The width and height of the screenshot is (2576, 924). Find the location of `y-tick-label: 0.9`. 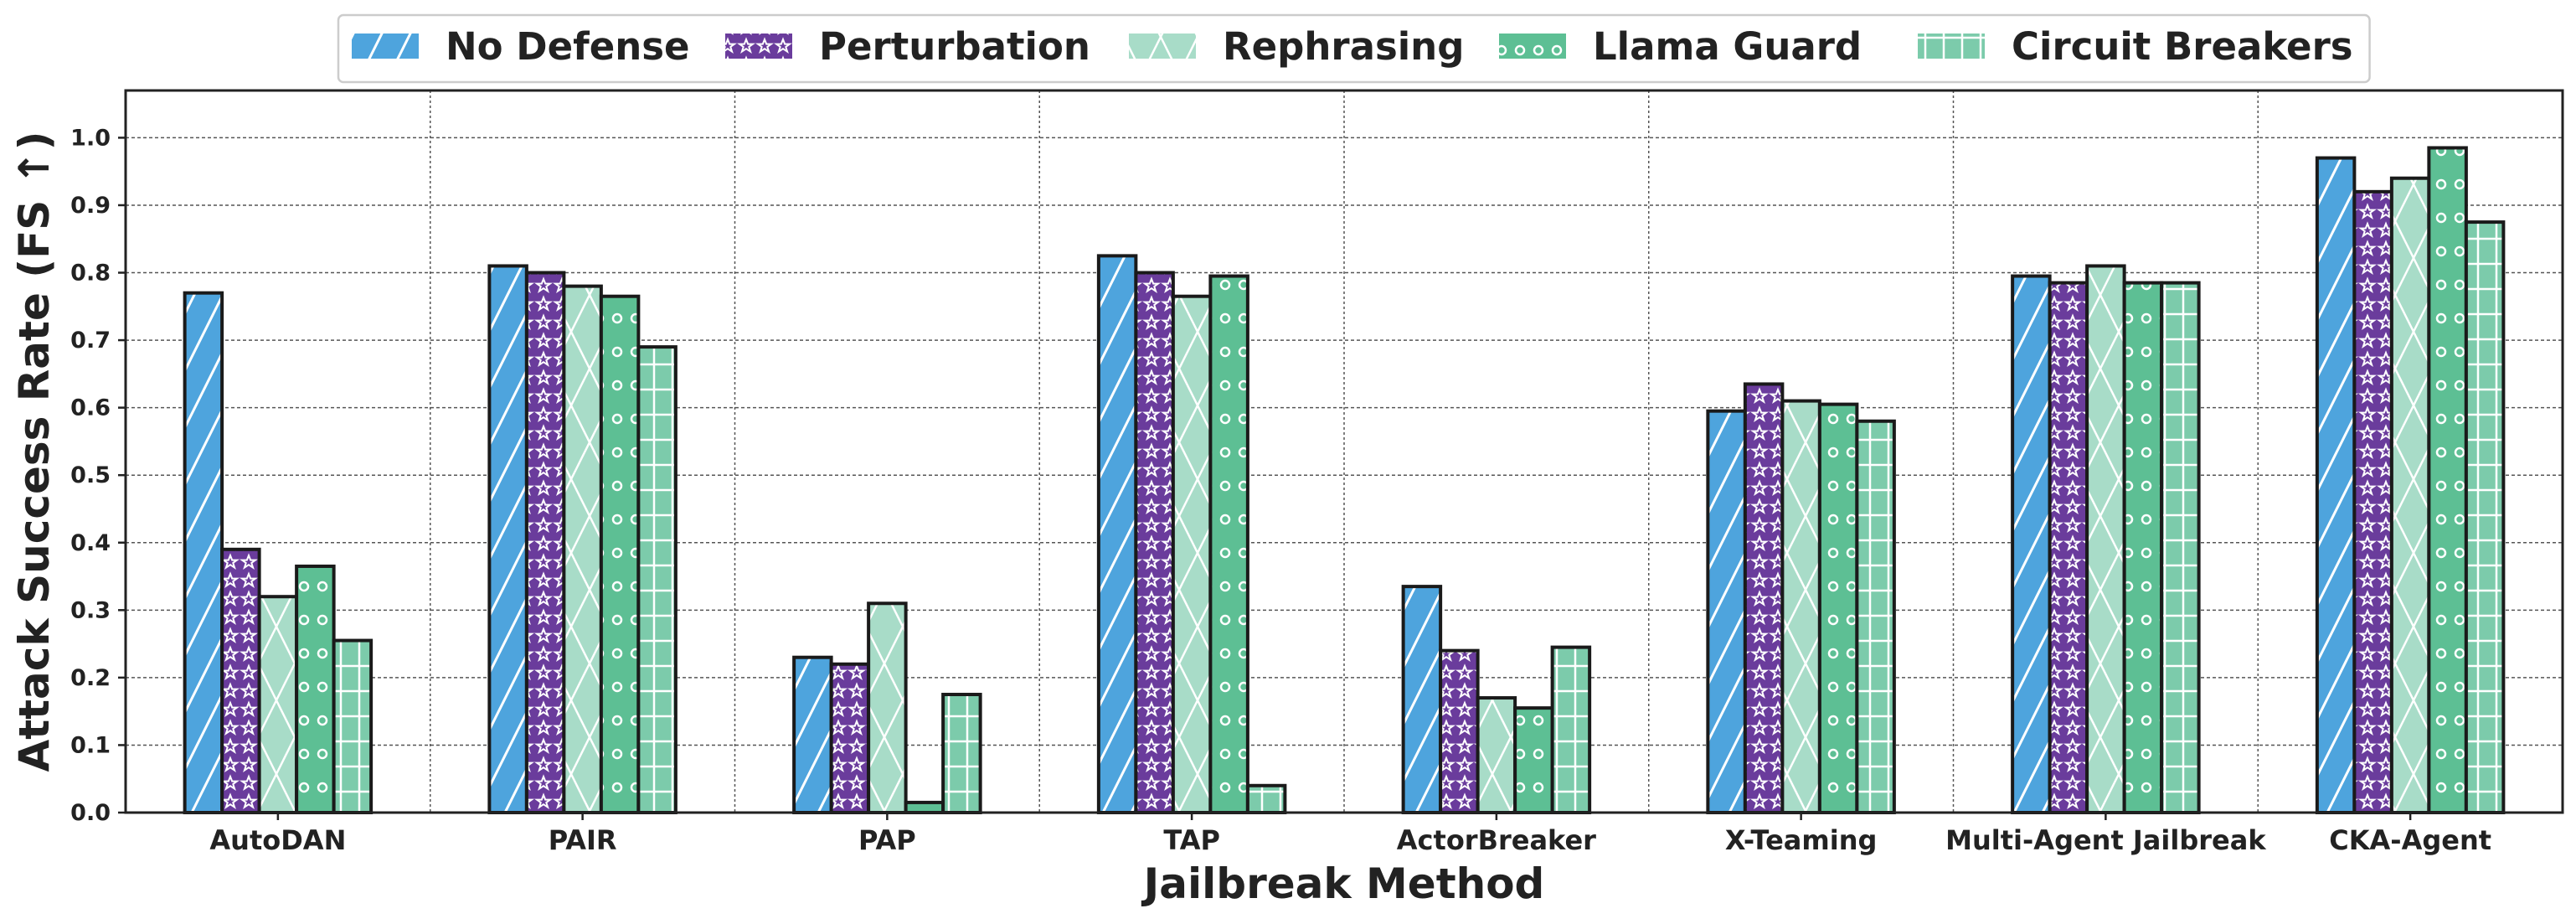

y-tick-label: 0.9 is located at coordinates (90, 206).